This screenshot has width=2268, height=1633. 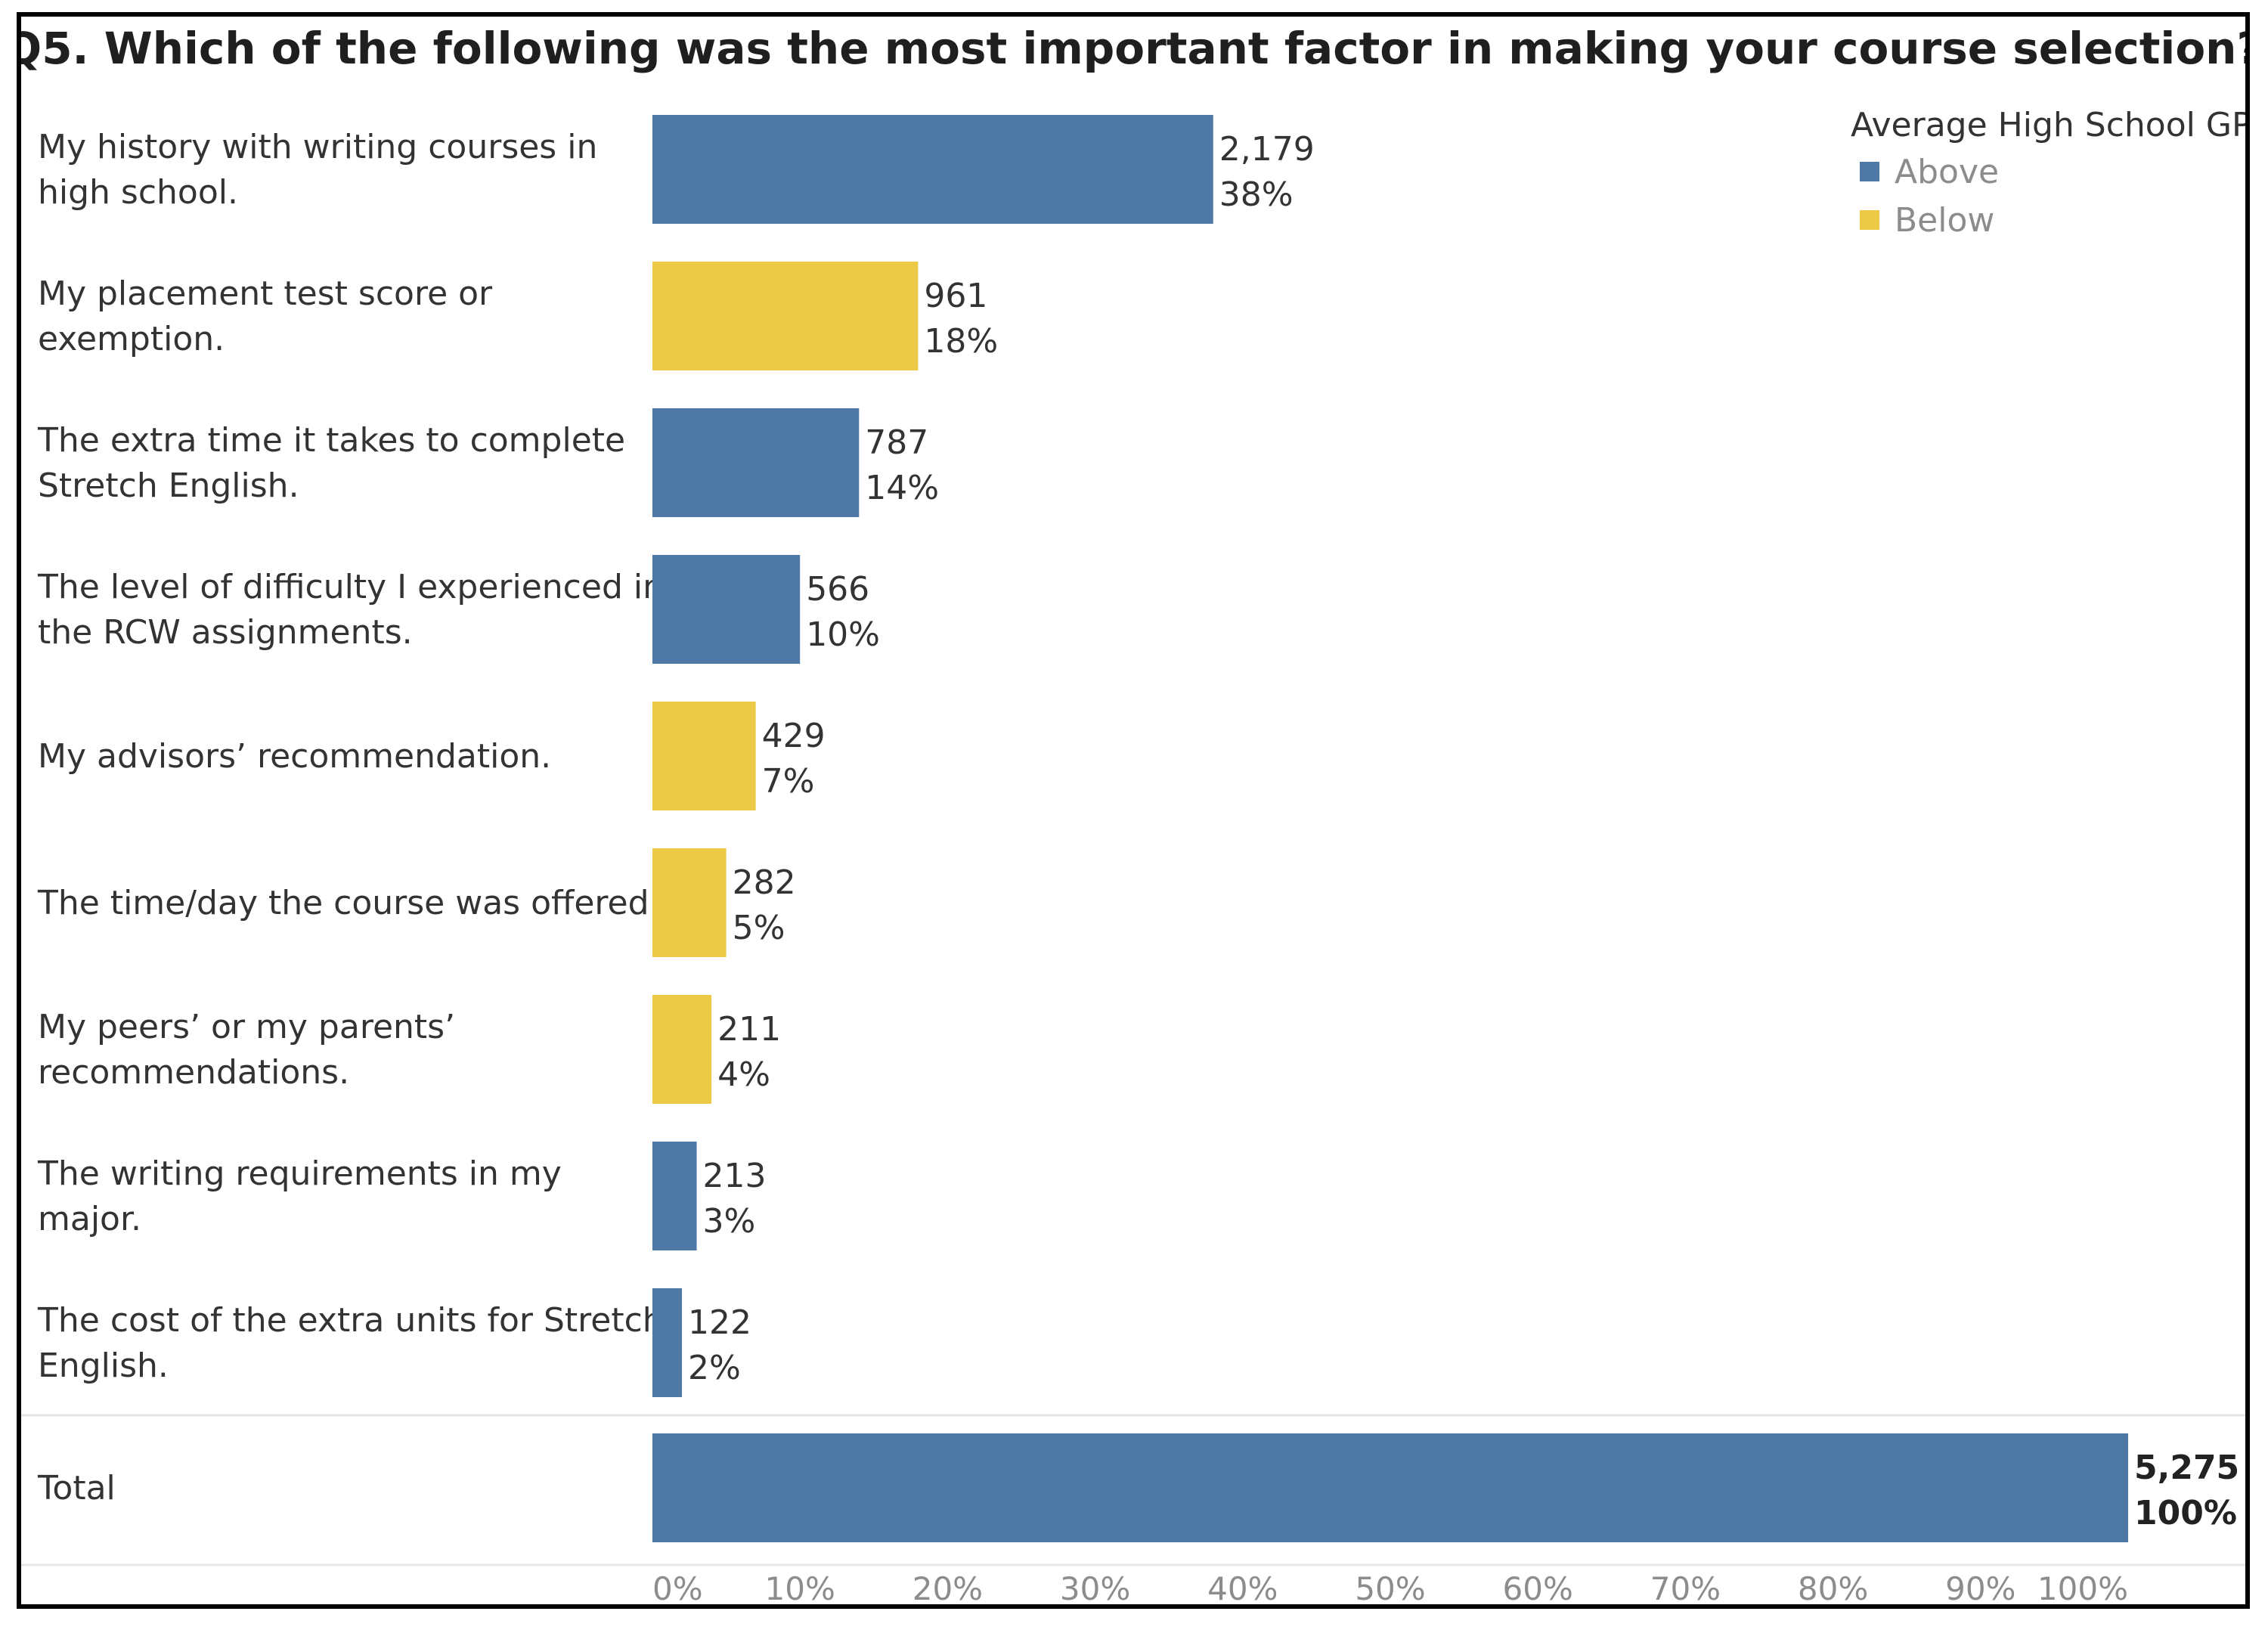 What do you see at coordinates (1257, 194) in the screenshot?
I see `percent-label: 38%` at bounding box center [1257, 194].